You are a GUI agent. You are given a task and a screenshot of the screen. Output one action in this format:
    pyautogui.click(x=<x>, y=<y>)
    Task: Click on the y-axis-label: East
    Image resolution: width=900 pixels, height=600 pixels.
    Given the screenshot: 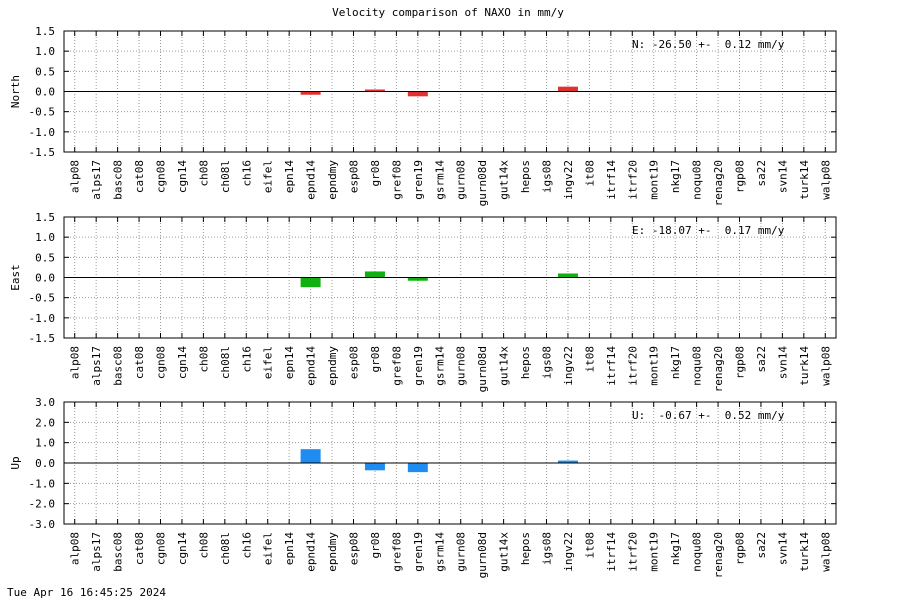 What is the action you would take?
    pyautogui.click(x=15, y=277)
    